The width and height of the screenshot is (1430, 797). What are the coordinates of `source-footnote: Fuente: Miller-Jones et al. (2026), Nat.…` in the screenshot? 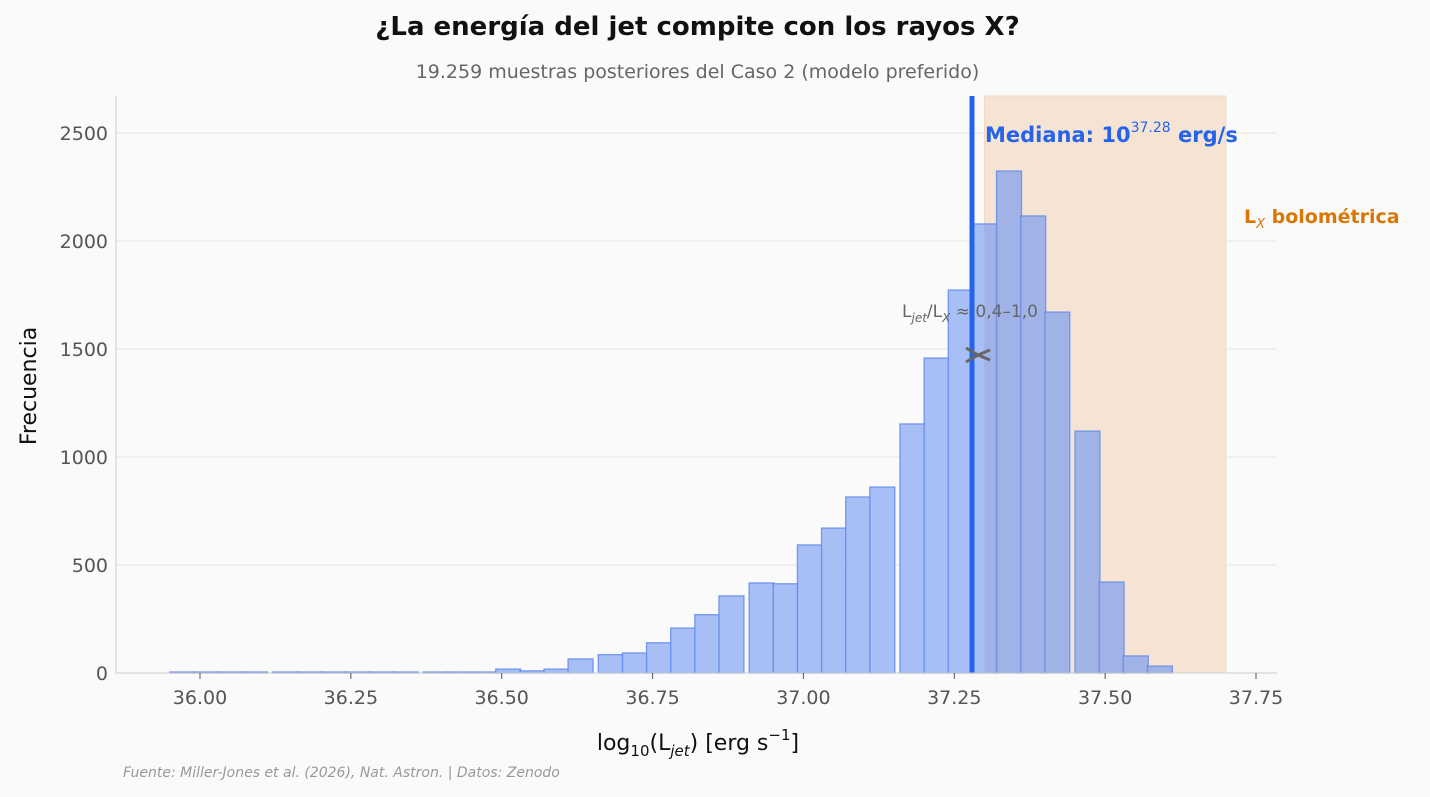 It's located at (341, 773).